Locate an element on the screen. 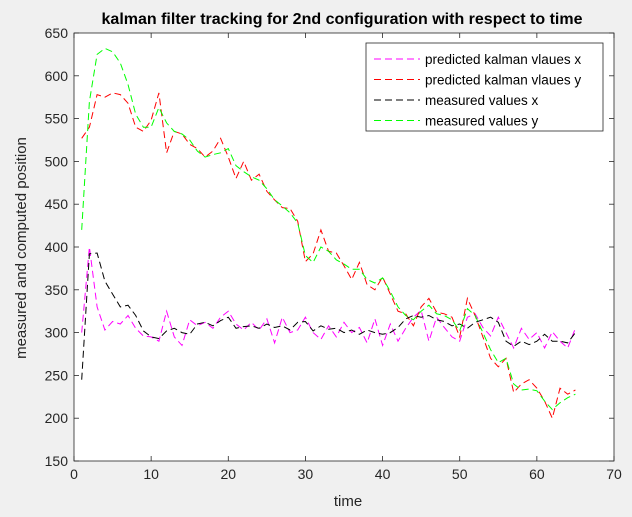  x-tick-label: 20 is located at coordinates (228, 474).